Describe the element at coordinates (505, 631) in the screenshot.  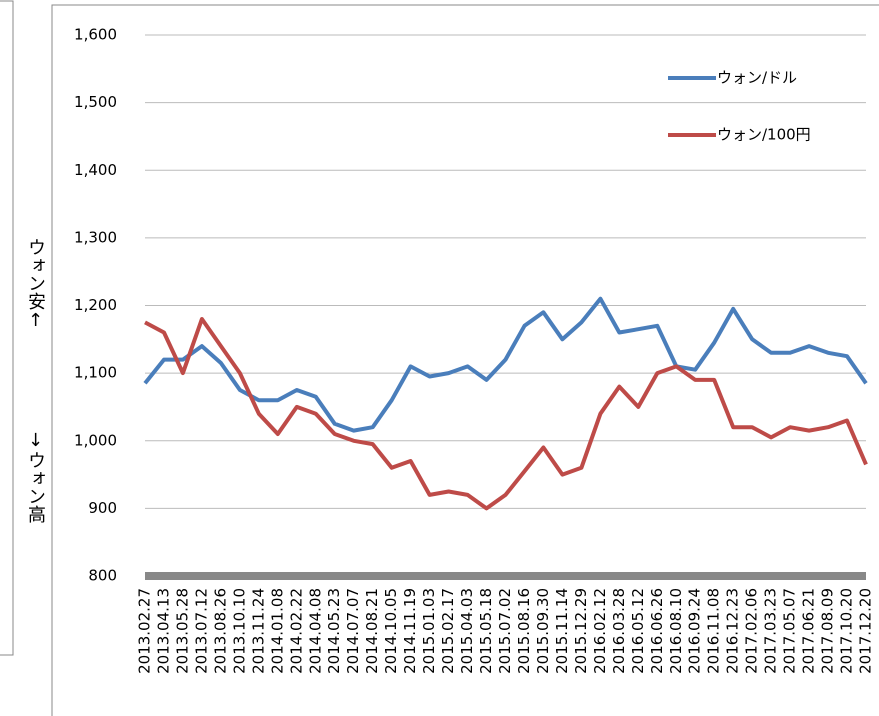
I see `x-tick-label: 2015.07.02` at that location.